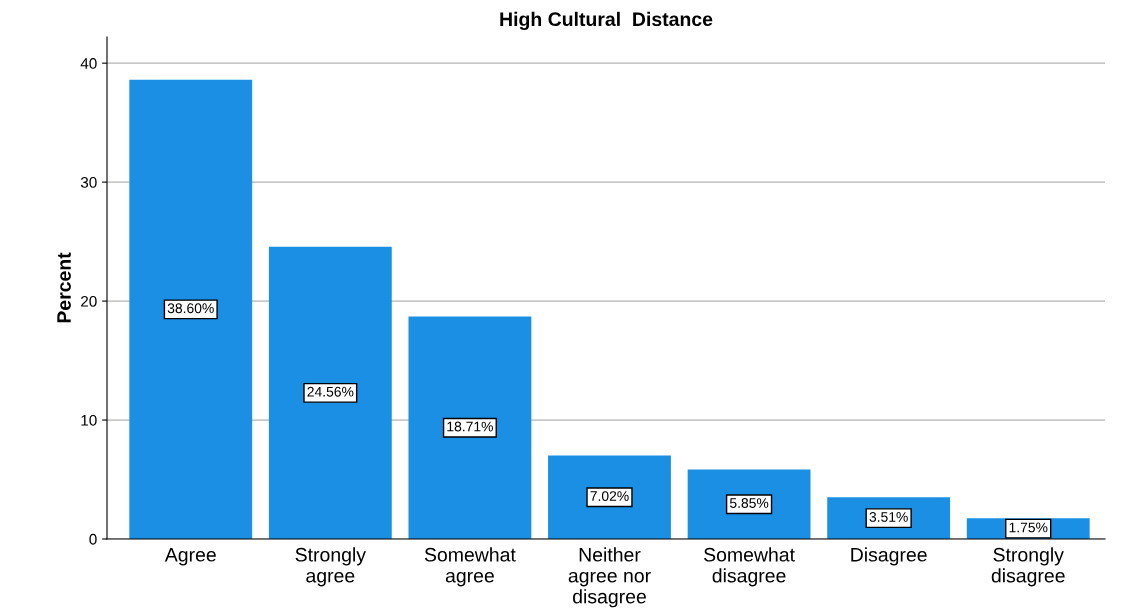 The width and height of the screenshot is (1134, 615). I want to click on x-tick-label: Strongly agree, so click(330, 567).